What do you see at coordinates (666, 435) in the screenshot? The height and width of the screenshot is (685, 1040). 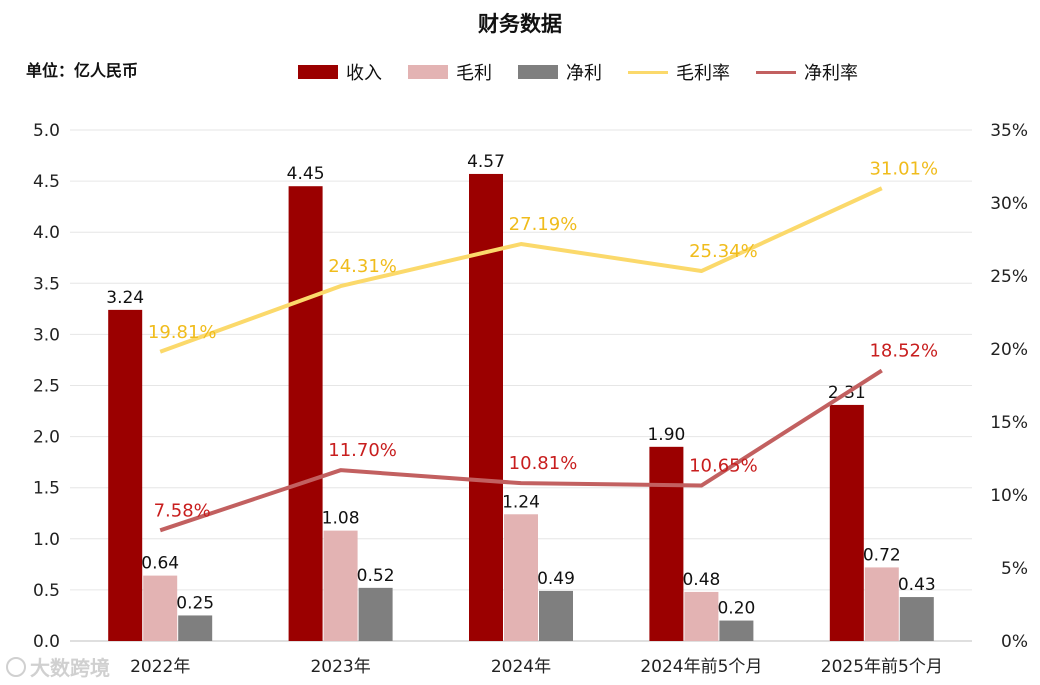 I see `bar-value-label: 1.90` at bounding box center [666, 435].